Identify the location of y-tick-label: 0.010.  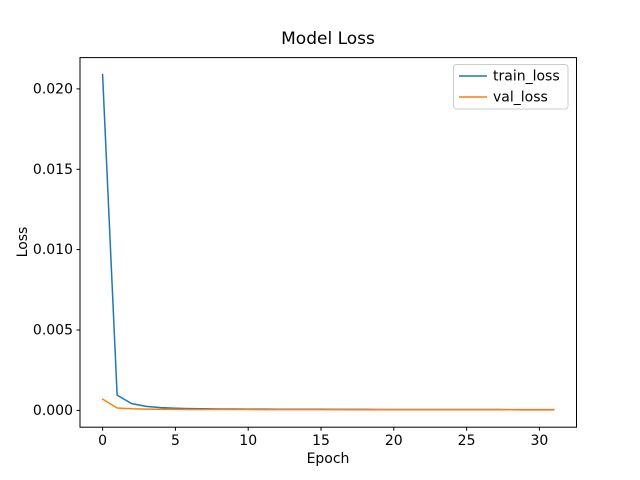
(53, 250).